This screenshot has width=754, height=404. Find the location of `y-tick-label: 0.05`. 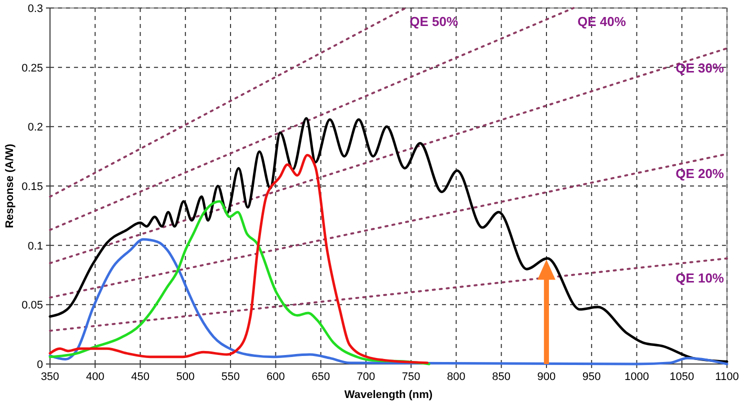

y-tick-label: 0.05 is located at coordinates (32, 306).